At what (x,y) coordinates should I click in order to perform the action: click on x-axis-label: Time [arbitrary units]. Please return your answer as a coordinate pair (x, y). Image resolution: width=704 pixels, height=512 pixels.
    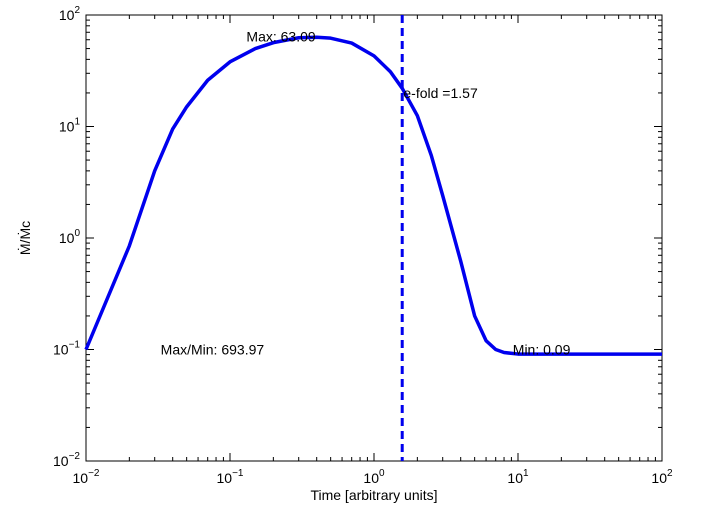
    Looking at the image, I should click on (373, 495).